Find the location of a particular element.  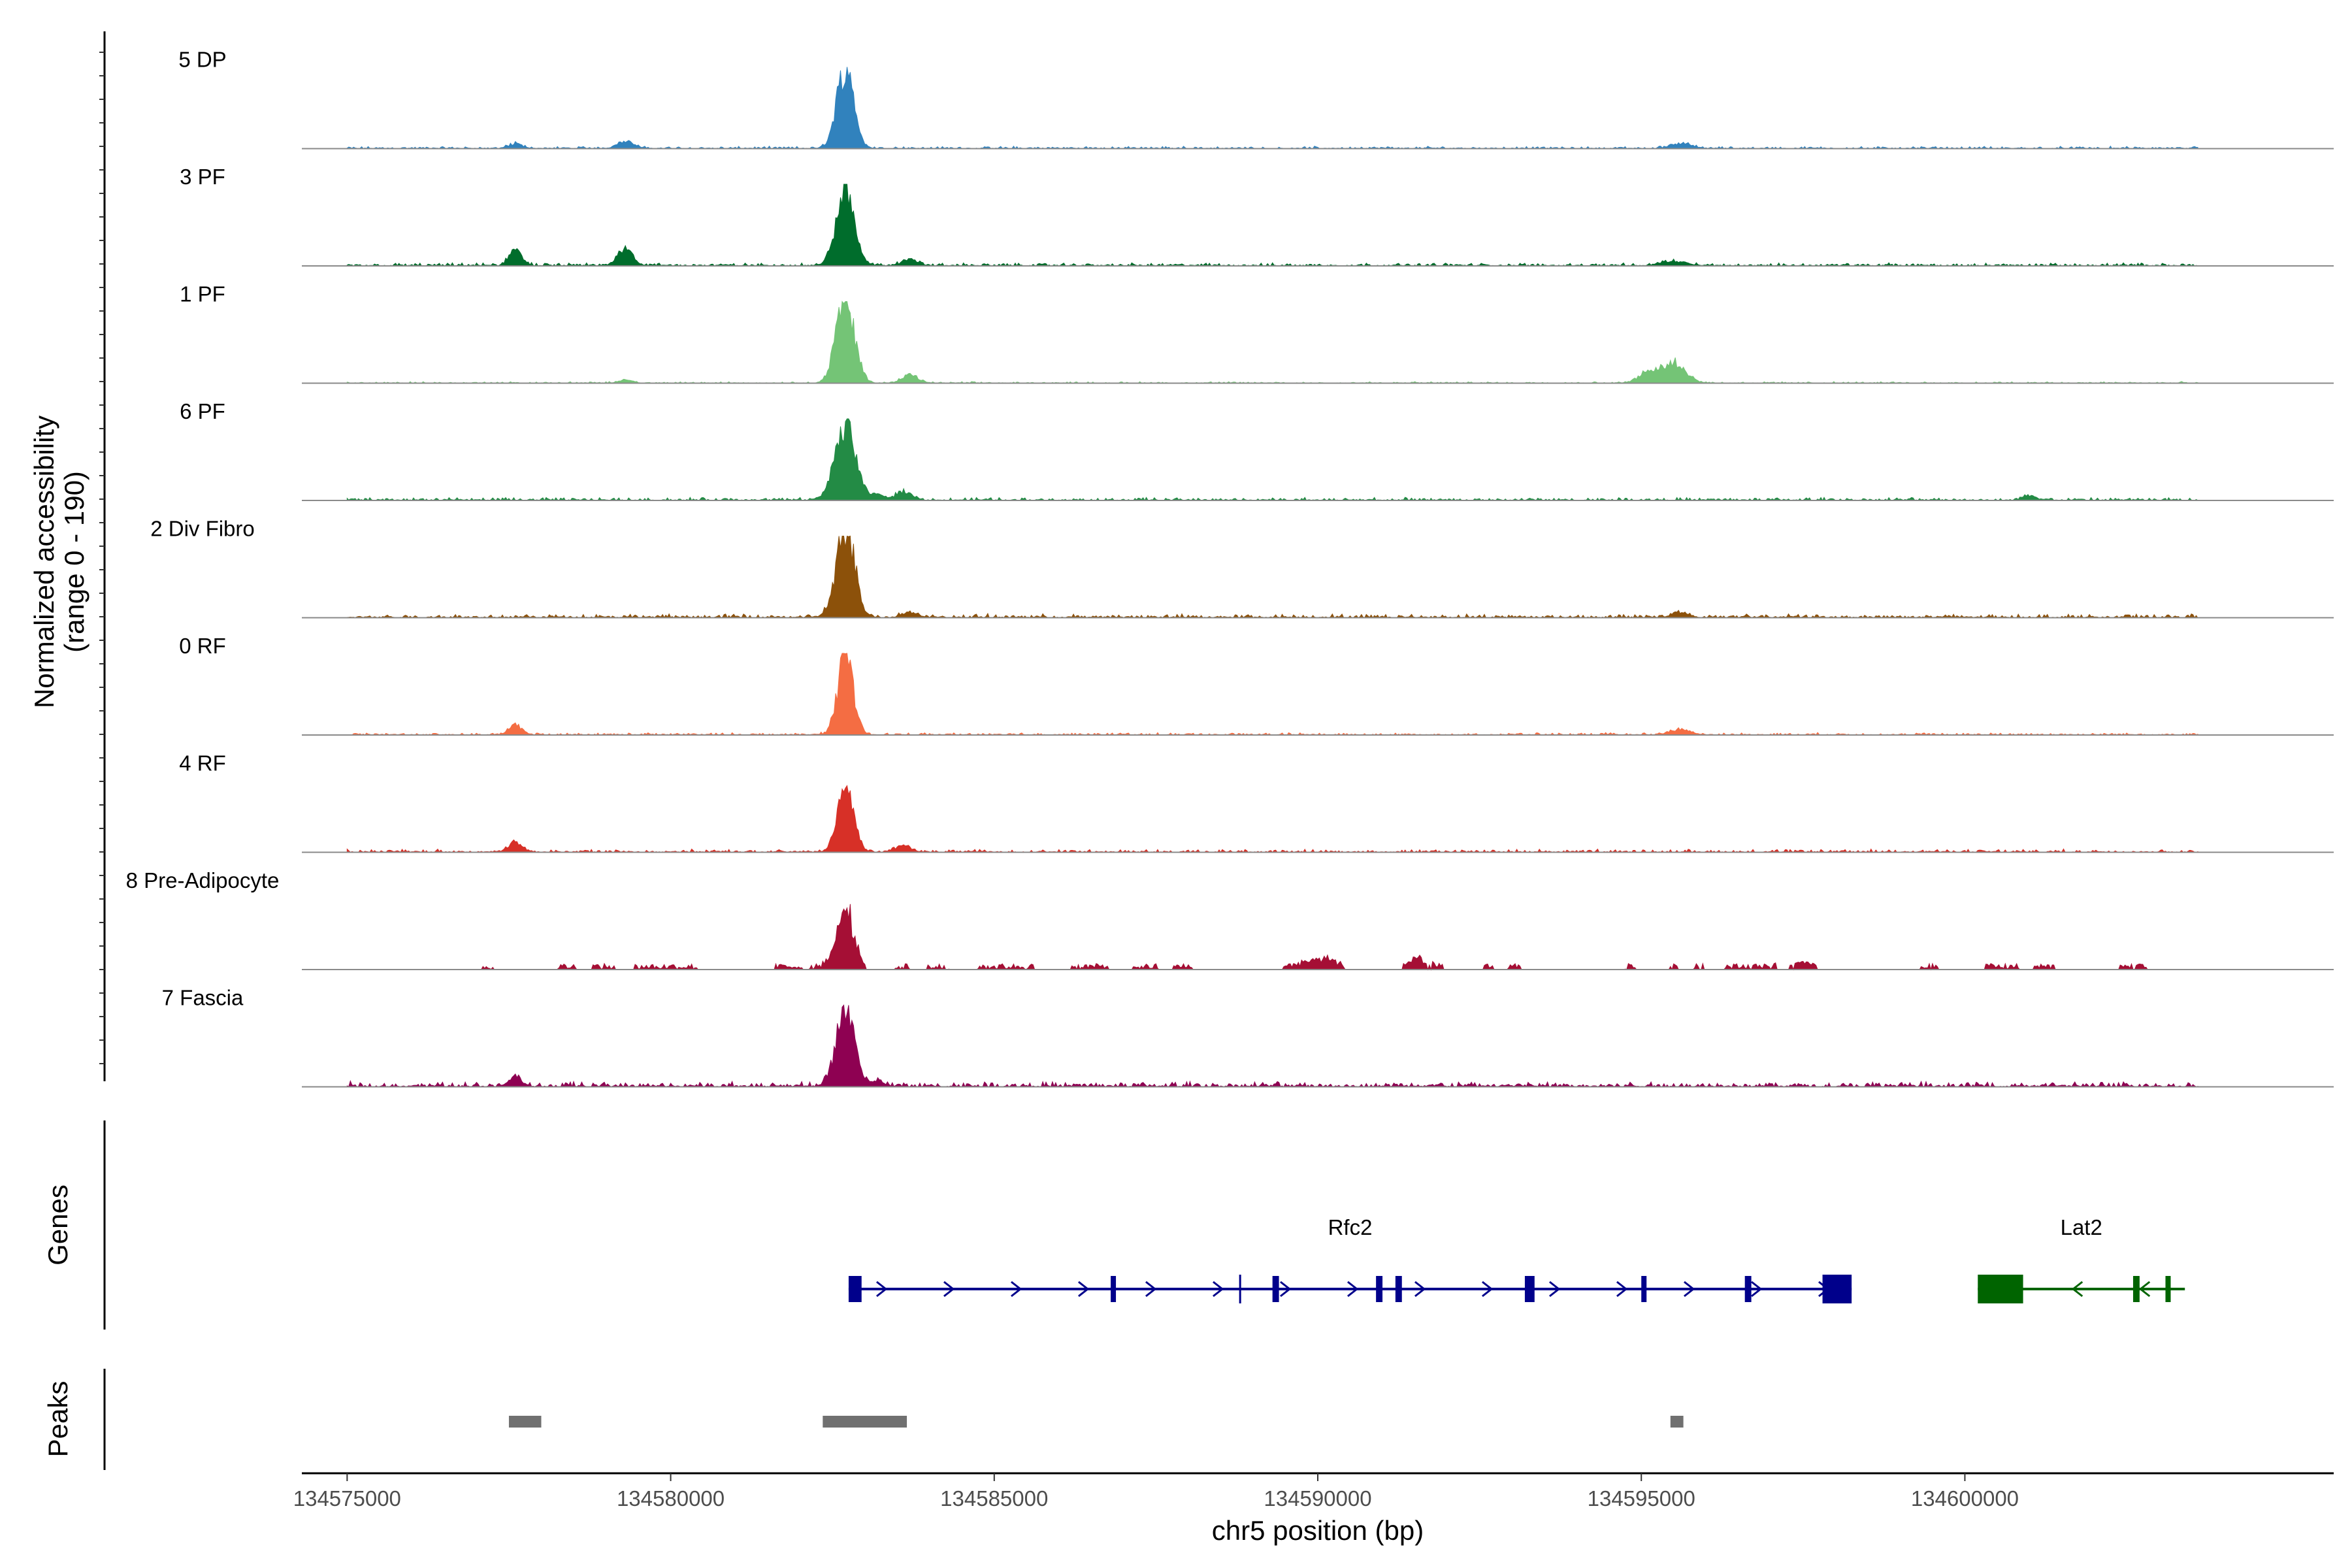

track-3-pf: 3 PF is located at coordinates (1257, 216).